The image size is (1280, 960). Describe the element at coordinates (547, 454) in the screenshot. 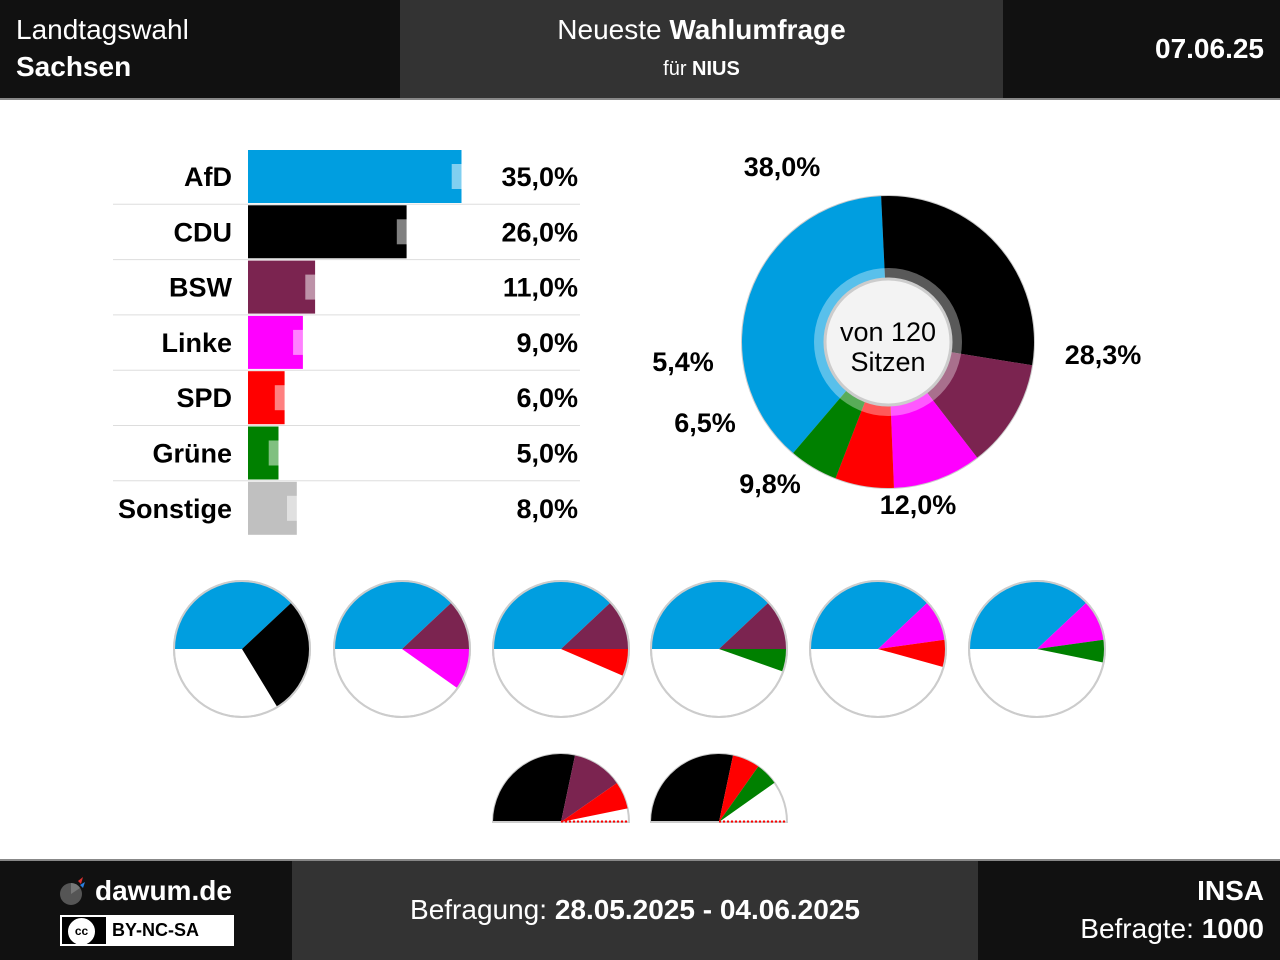

I see `bar-value-gruene: 5,0%` at that location.